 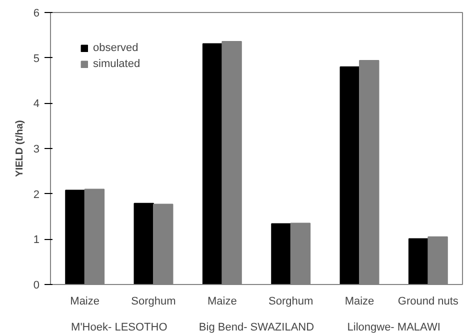 I want to click on y-tick-label: 2, so click(x=36, y=194).